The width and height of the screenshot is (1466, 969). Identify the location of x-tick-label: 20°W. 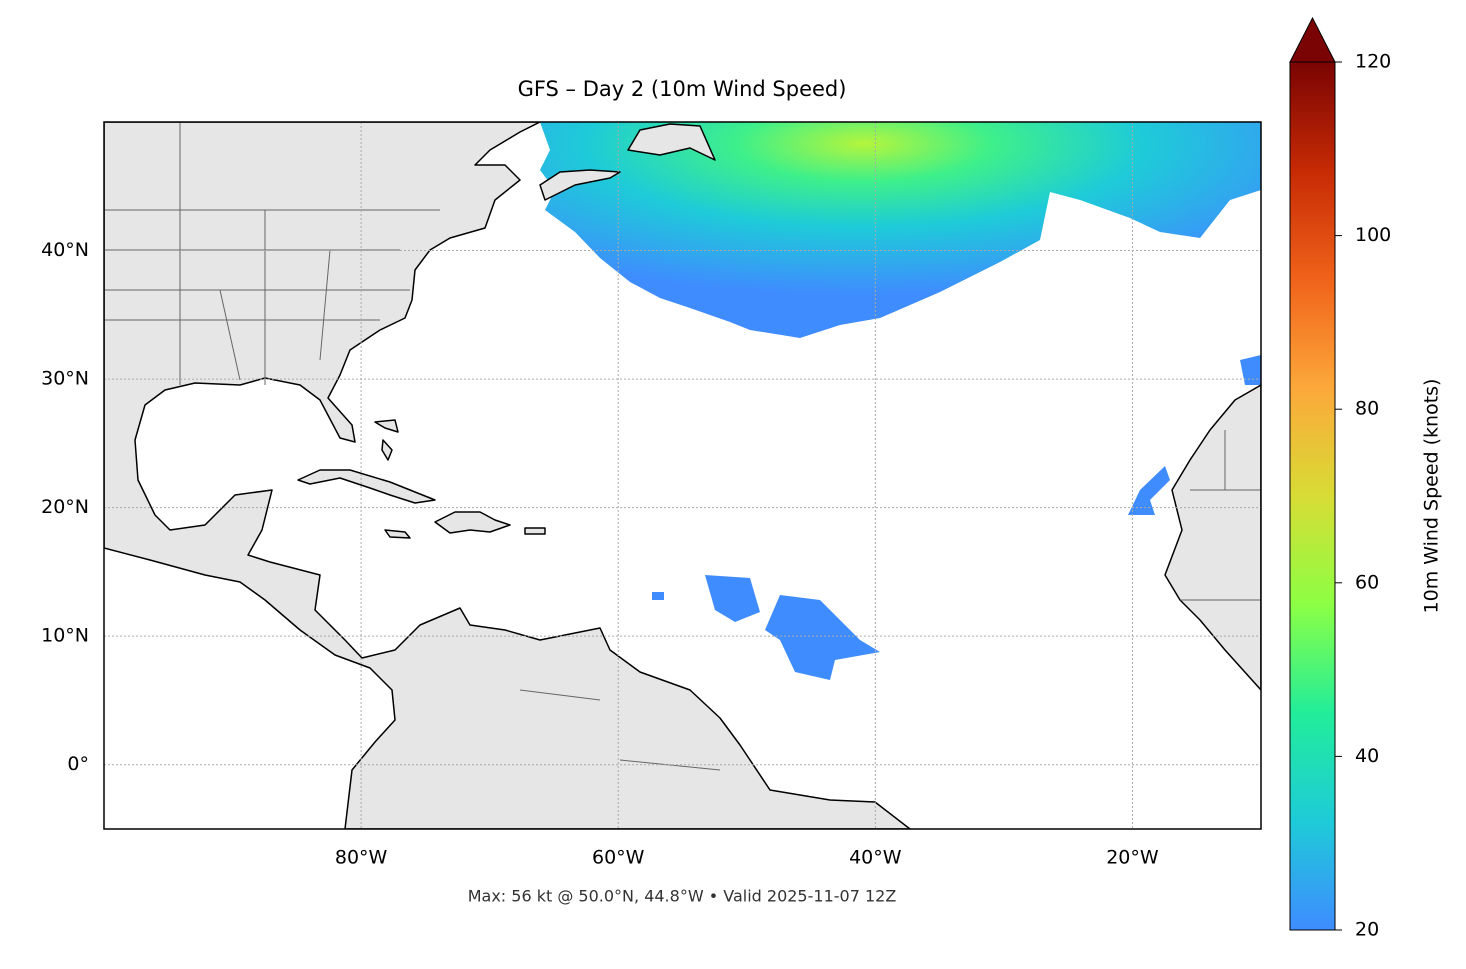
(1132, 858).